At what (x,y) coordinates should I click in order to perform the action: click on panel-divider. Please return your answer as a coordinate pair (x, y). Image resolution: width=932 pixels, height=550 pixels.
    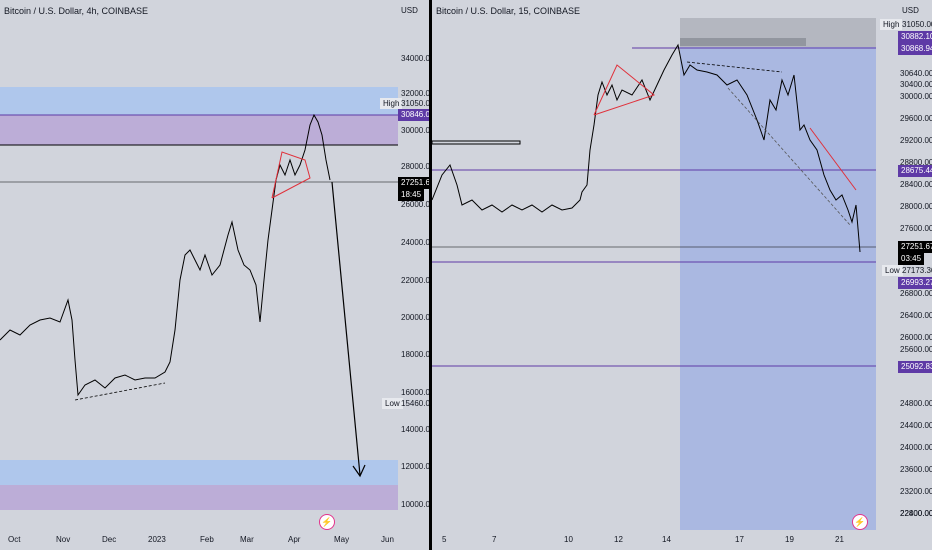
    Looking at the image, I should click on (430, 275).